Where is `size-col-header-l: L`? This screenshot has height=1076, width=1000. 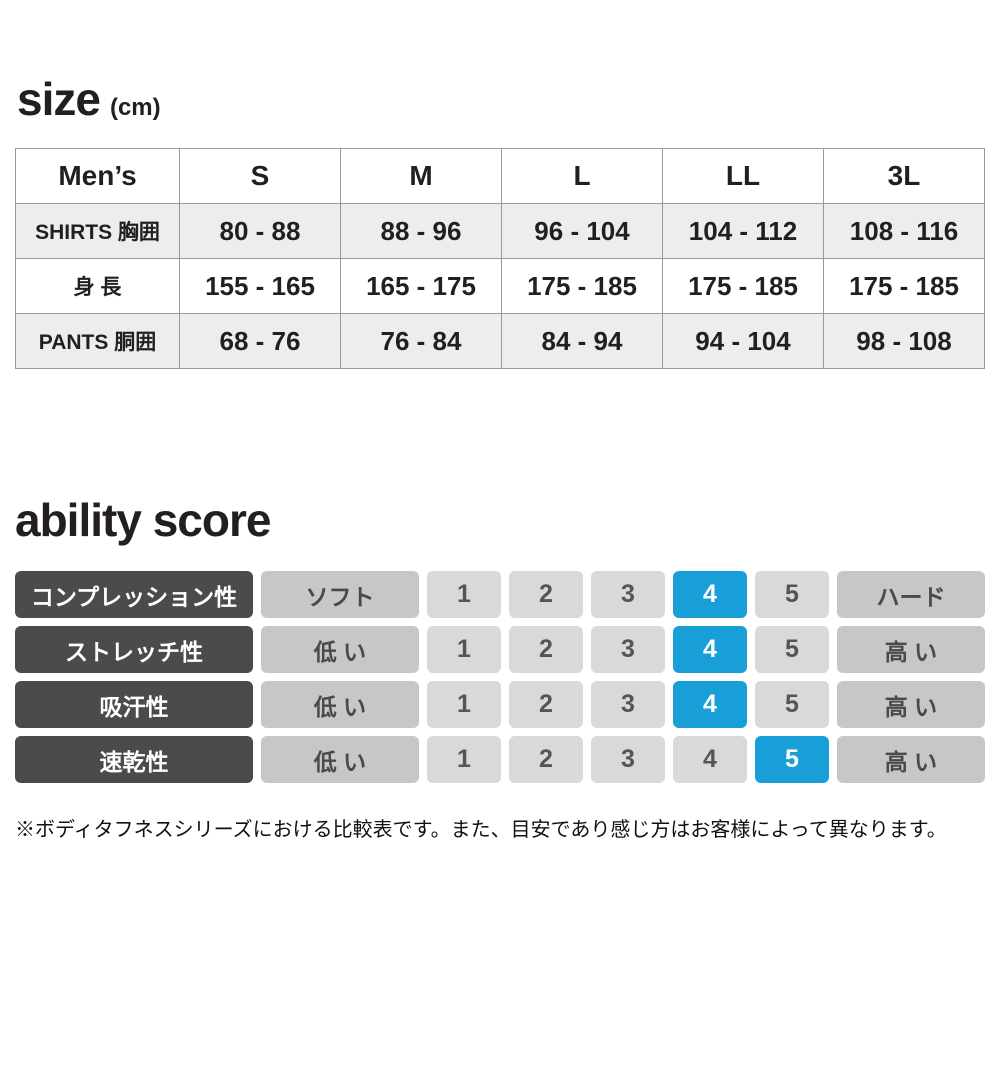
size-col-header-l: L is located at coordinates (582, 176).